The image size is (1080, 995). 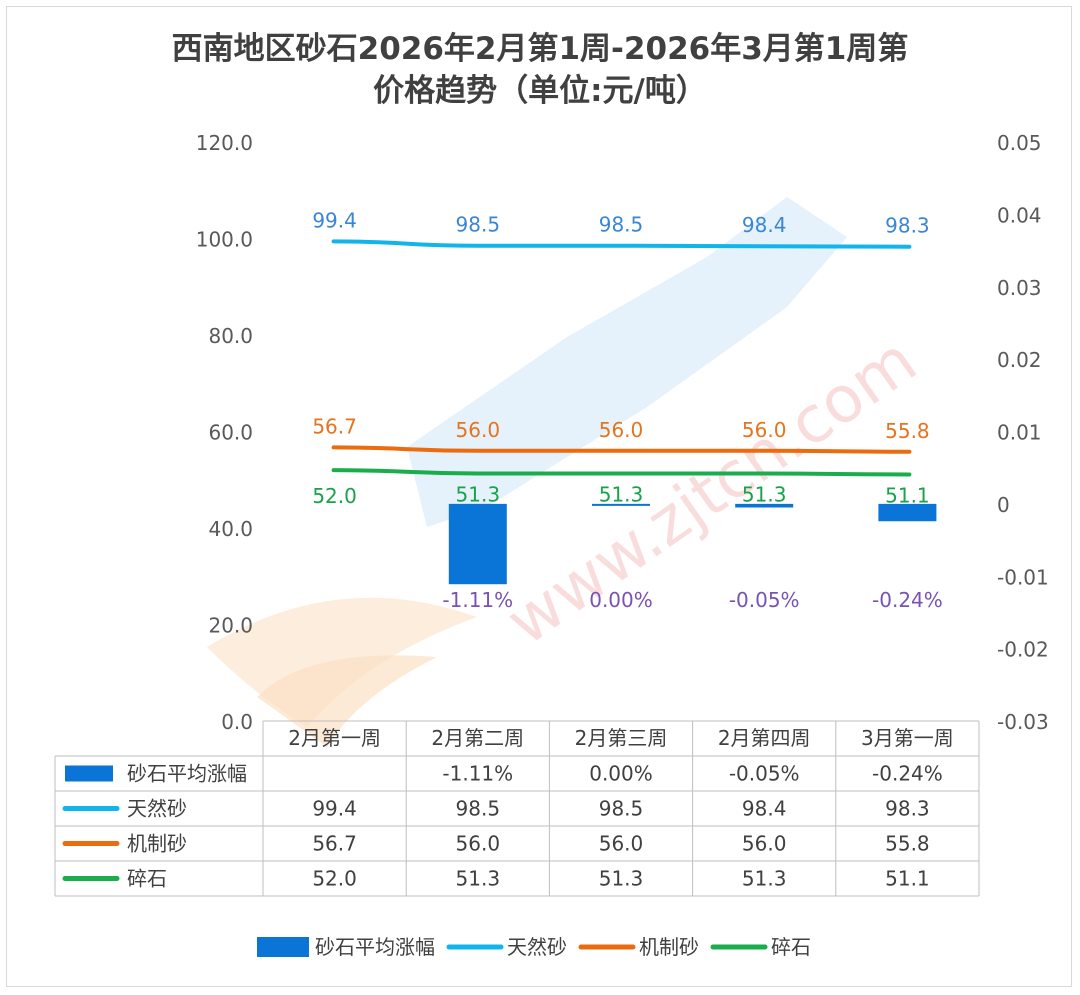 I want to click on table-row-label-2: 机制砂, so click(x=157, y=844).